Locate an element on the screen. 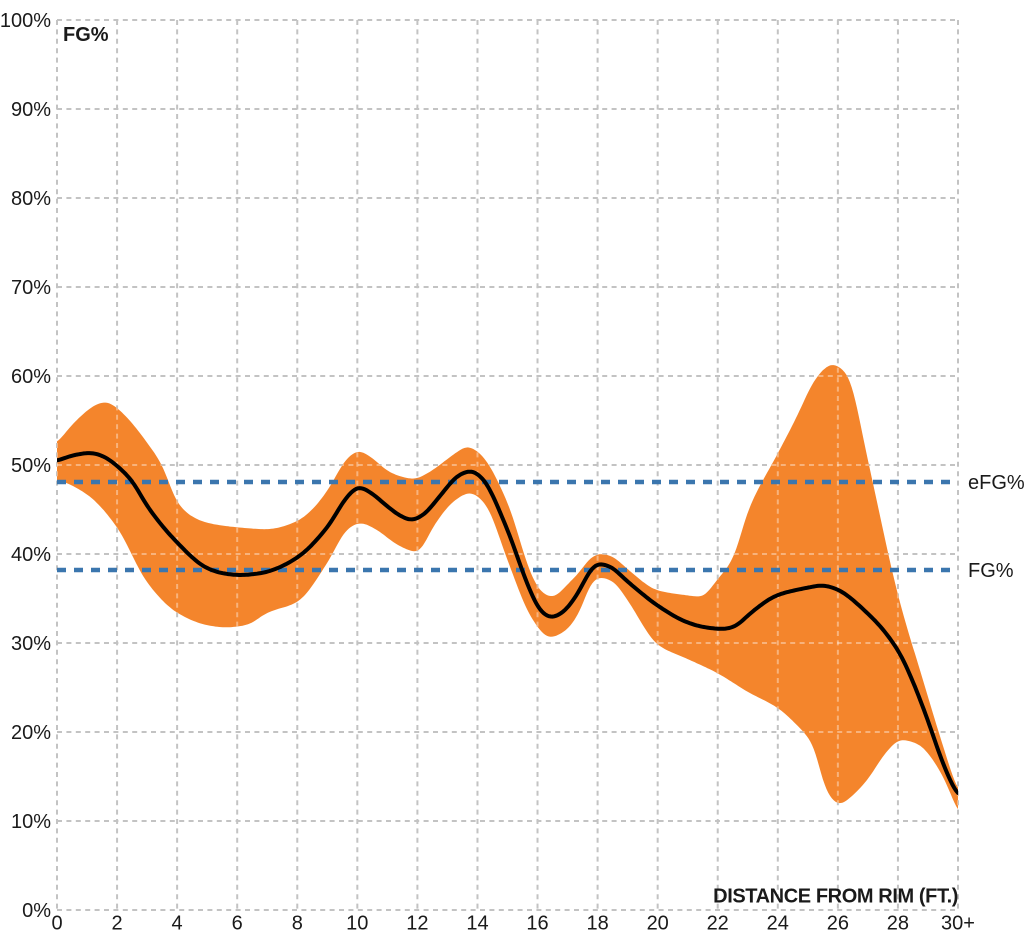 Image resolution: width=1031 pixels, height=952 pixels. svg-text: 22 is located at coordinates (718, 924).